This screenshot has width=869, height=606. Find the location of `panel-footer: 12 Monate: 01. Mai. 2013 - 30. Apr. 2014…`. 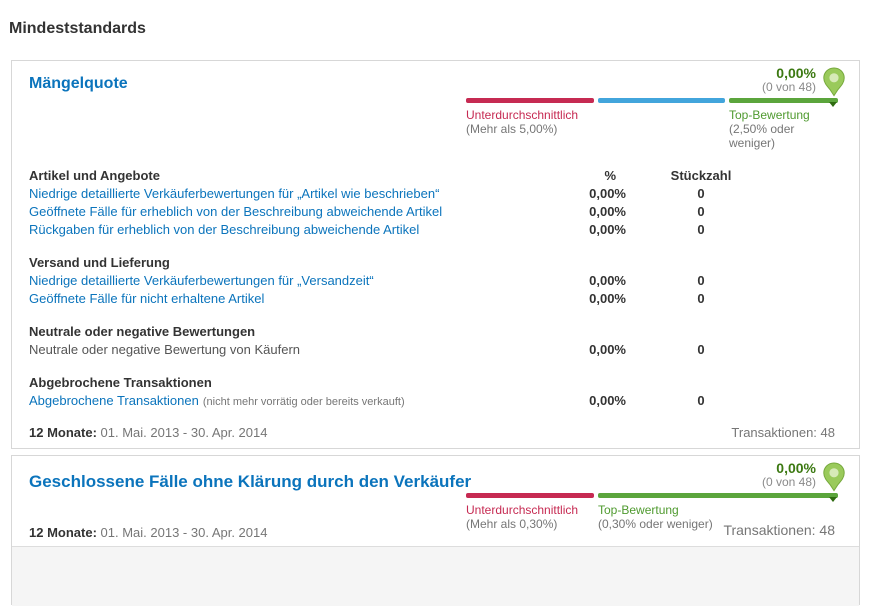

panel-footer: 12 Monate: 01. Mai. 2013 - 30. Apr. 2014… is located at coordinates (432, 432).